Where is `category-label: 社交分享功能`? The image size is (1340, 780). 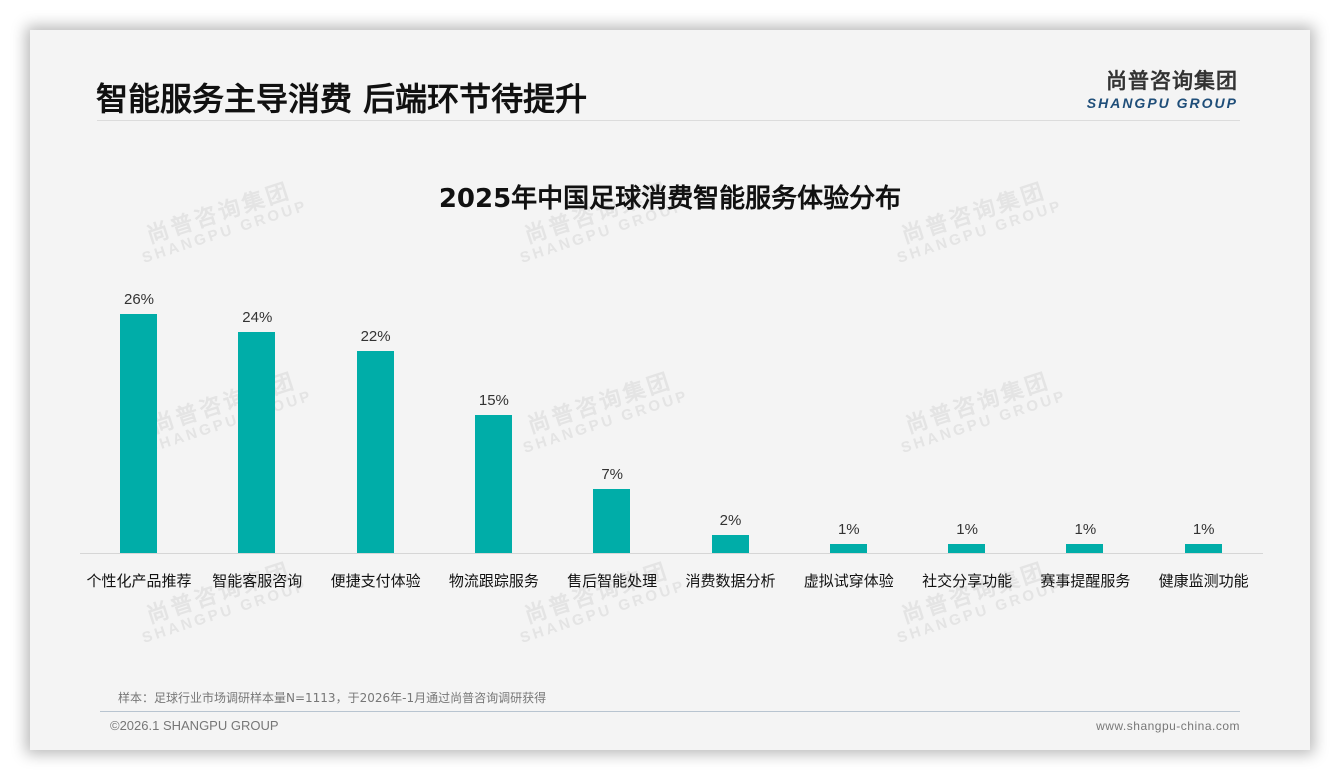
category-label: 社交分享功能 is located at coordinates (967, 581).